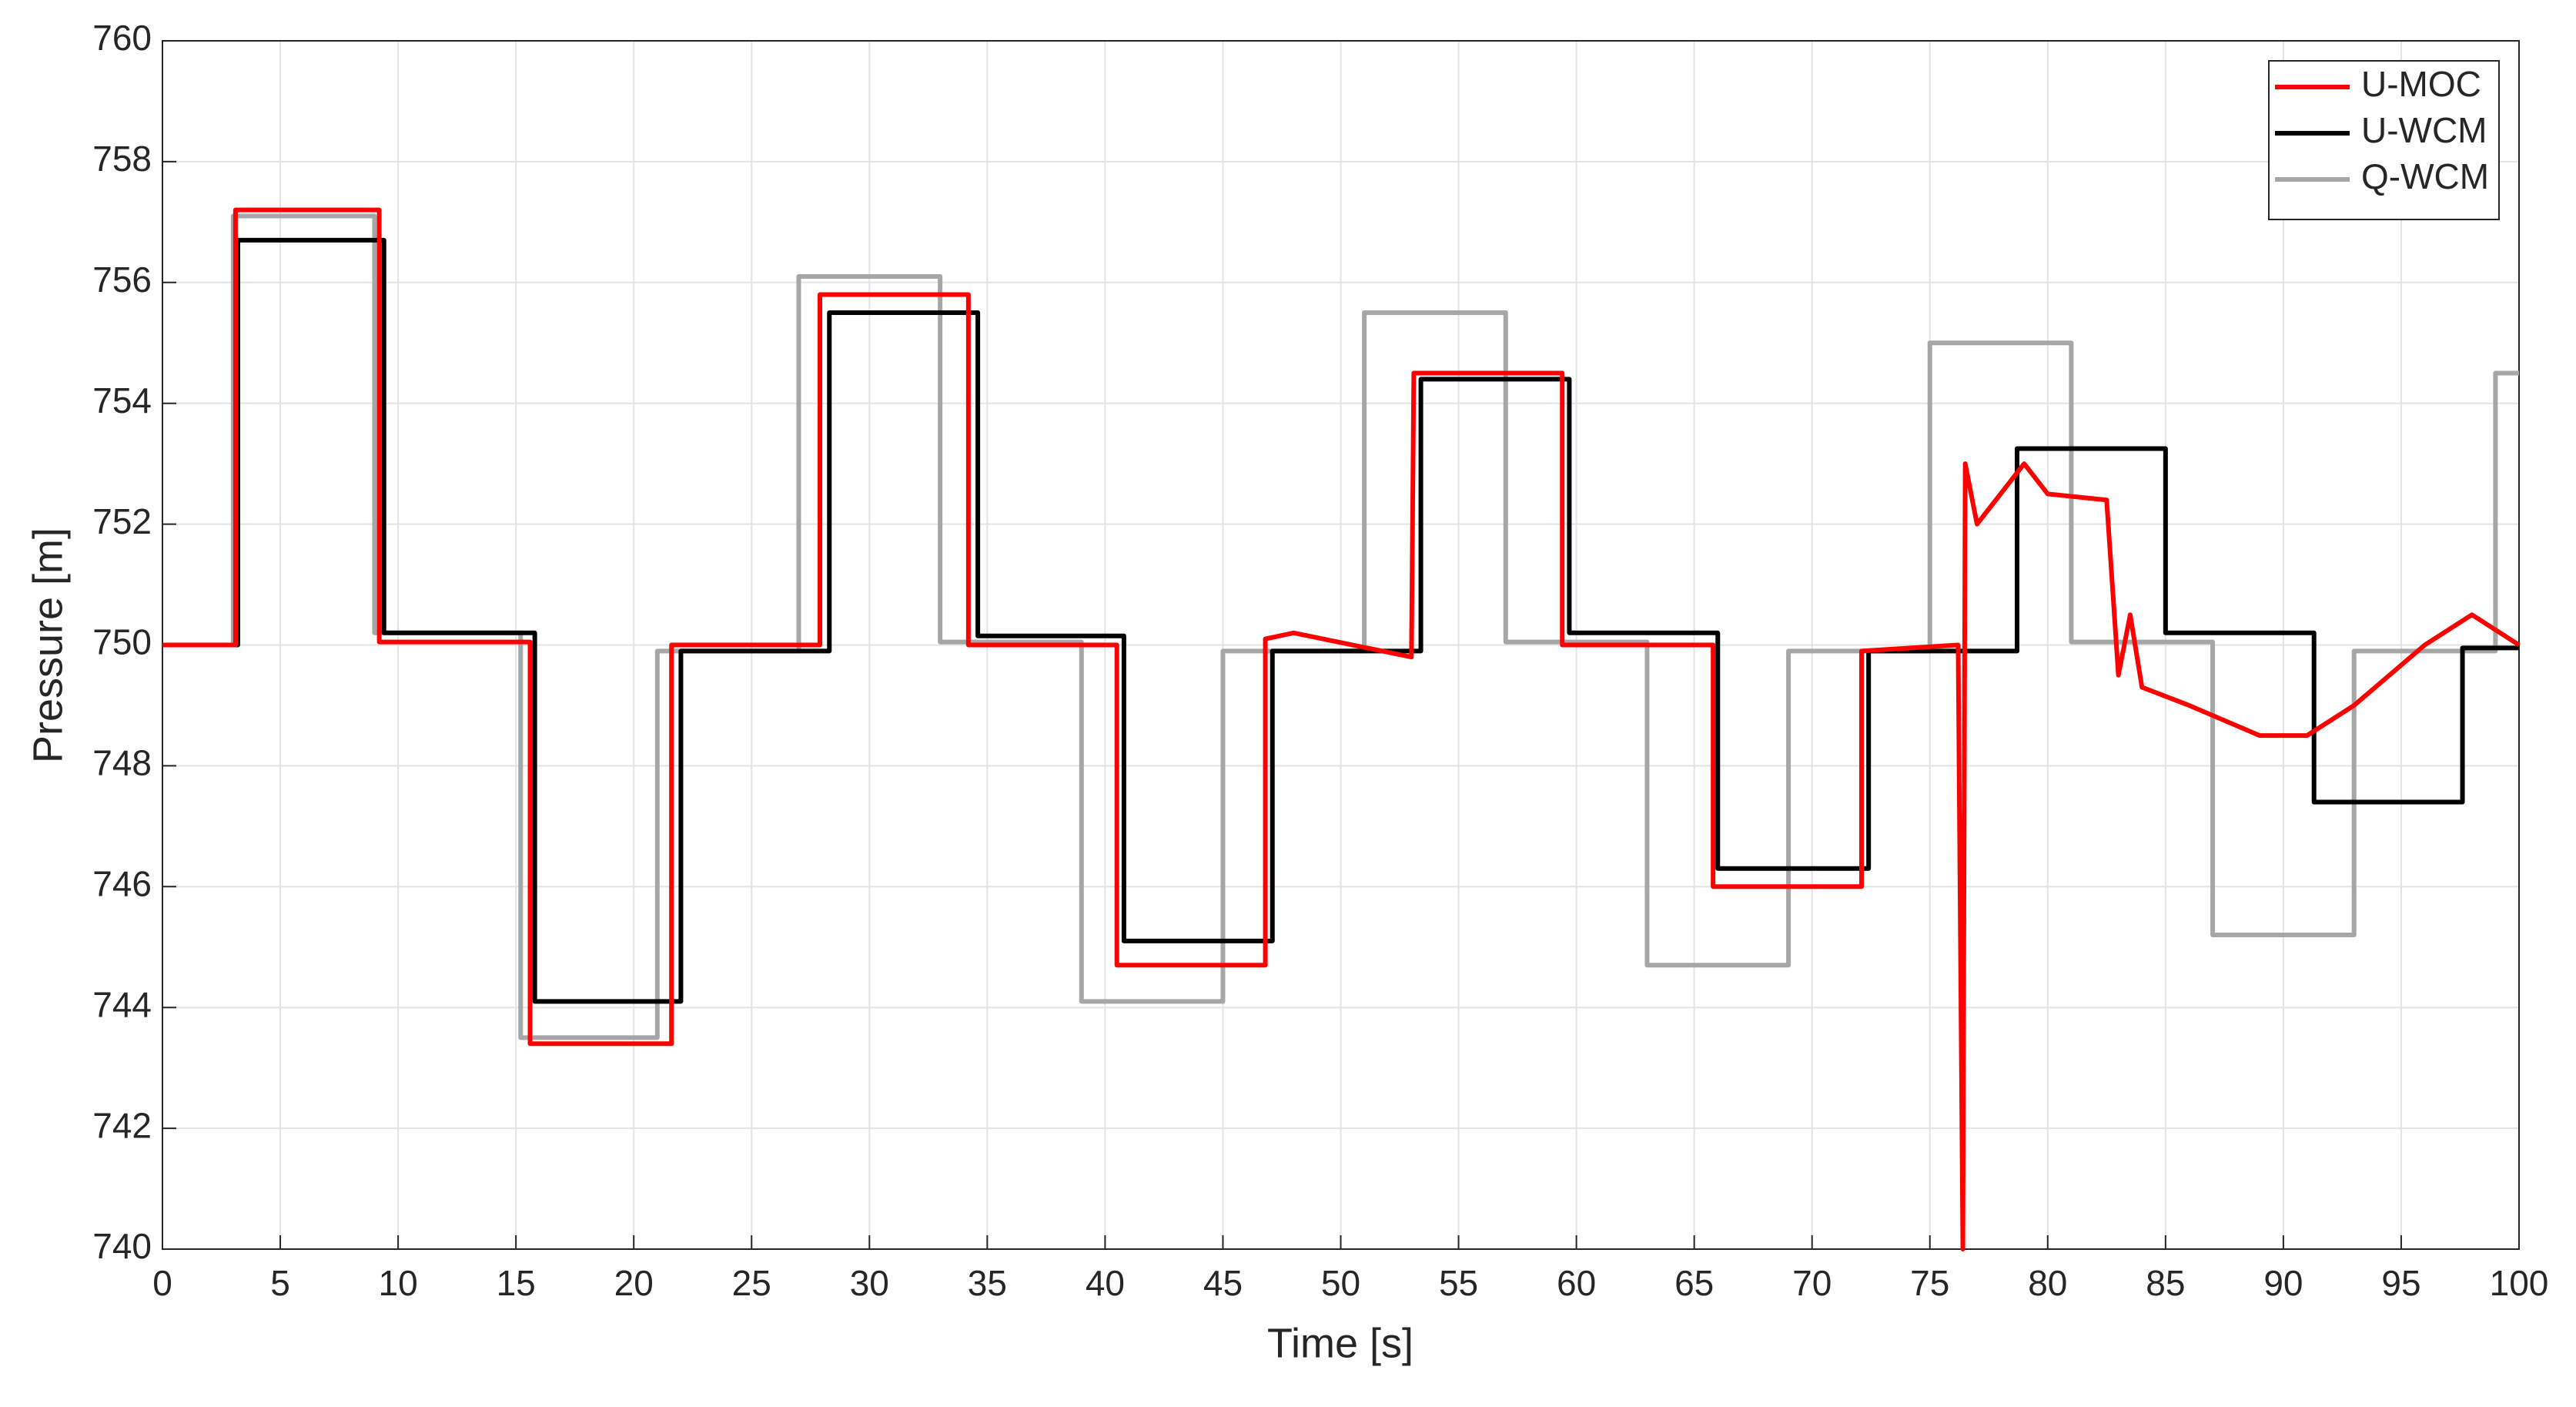 This screenshot has height=1407, width=2576. What do you see at coordinates (1105, 1283) in the screenshot?
I see `x-tick-label: 40` at bounding box center [1105, 1283].